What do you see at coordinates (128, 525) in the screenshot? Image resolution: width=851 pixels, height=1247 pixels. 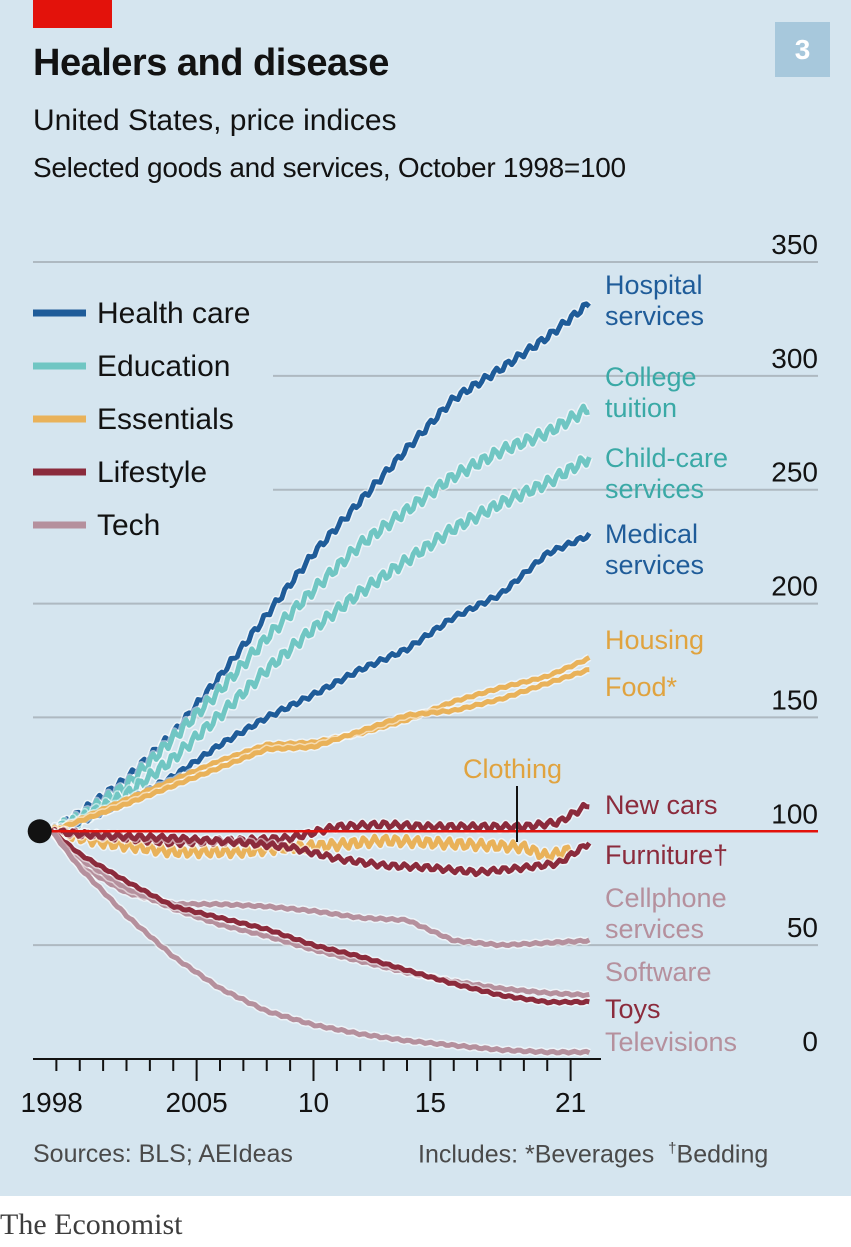 I see `legend-label: Tech` at bounding box center [128, 525].